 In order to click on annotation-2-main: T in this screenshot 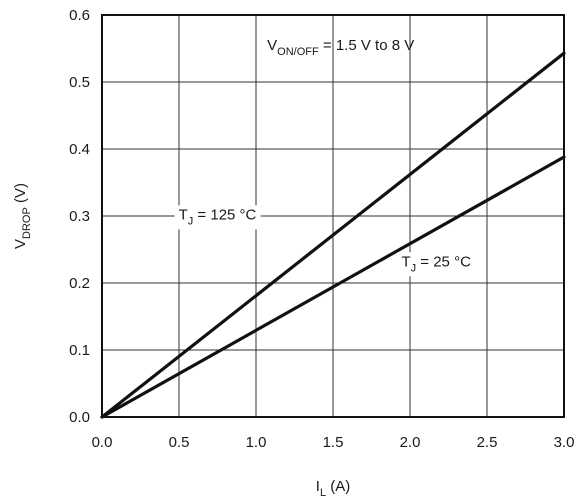, I will do `click(183, 214)`.